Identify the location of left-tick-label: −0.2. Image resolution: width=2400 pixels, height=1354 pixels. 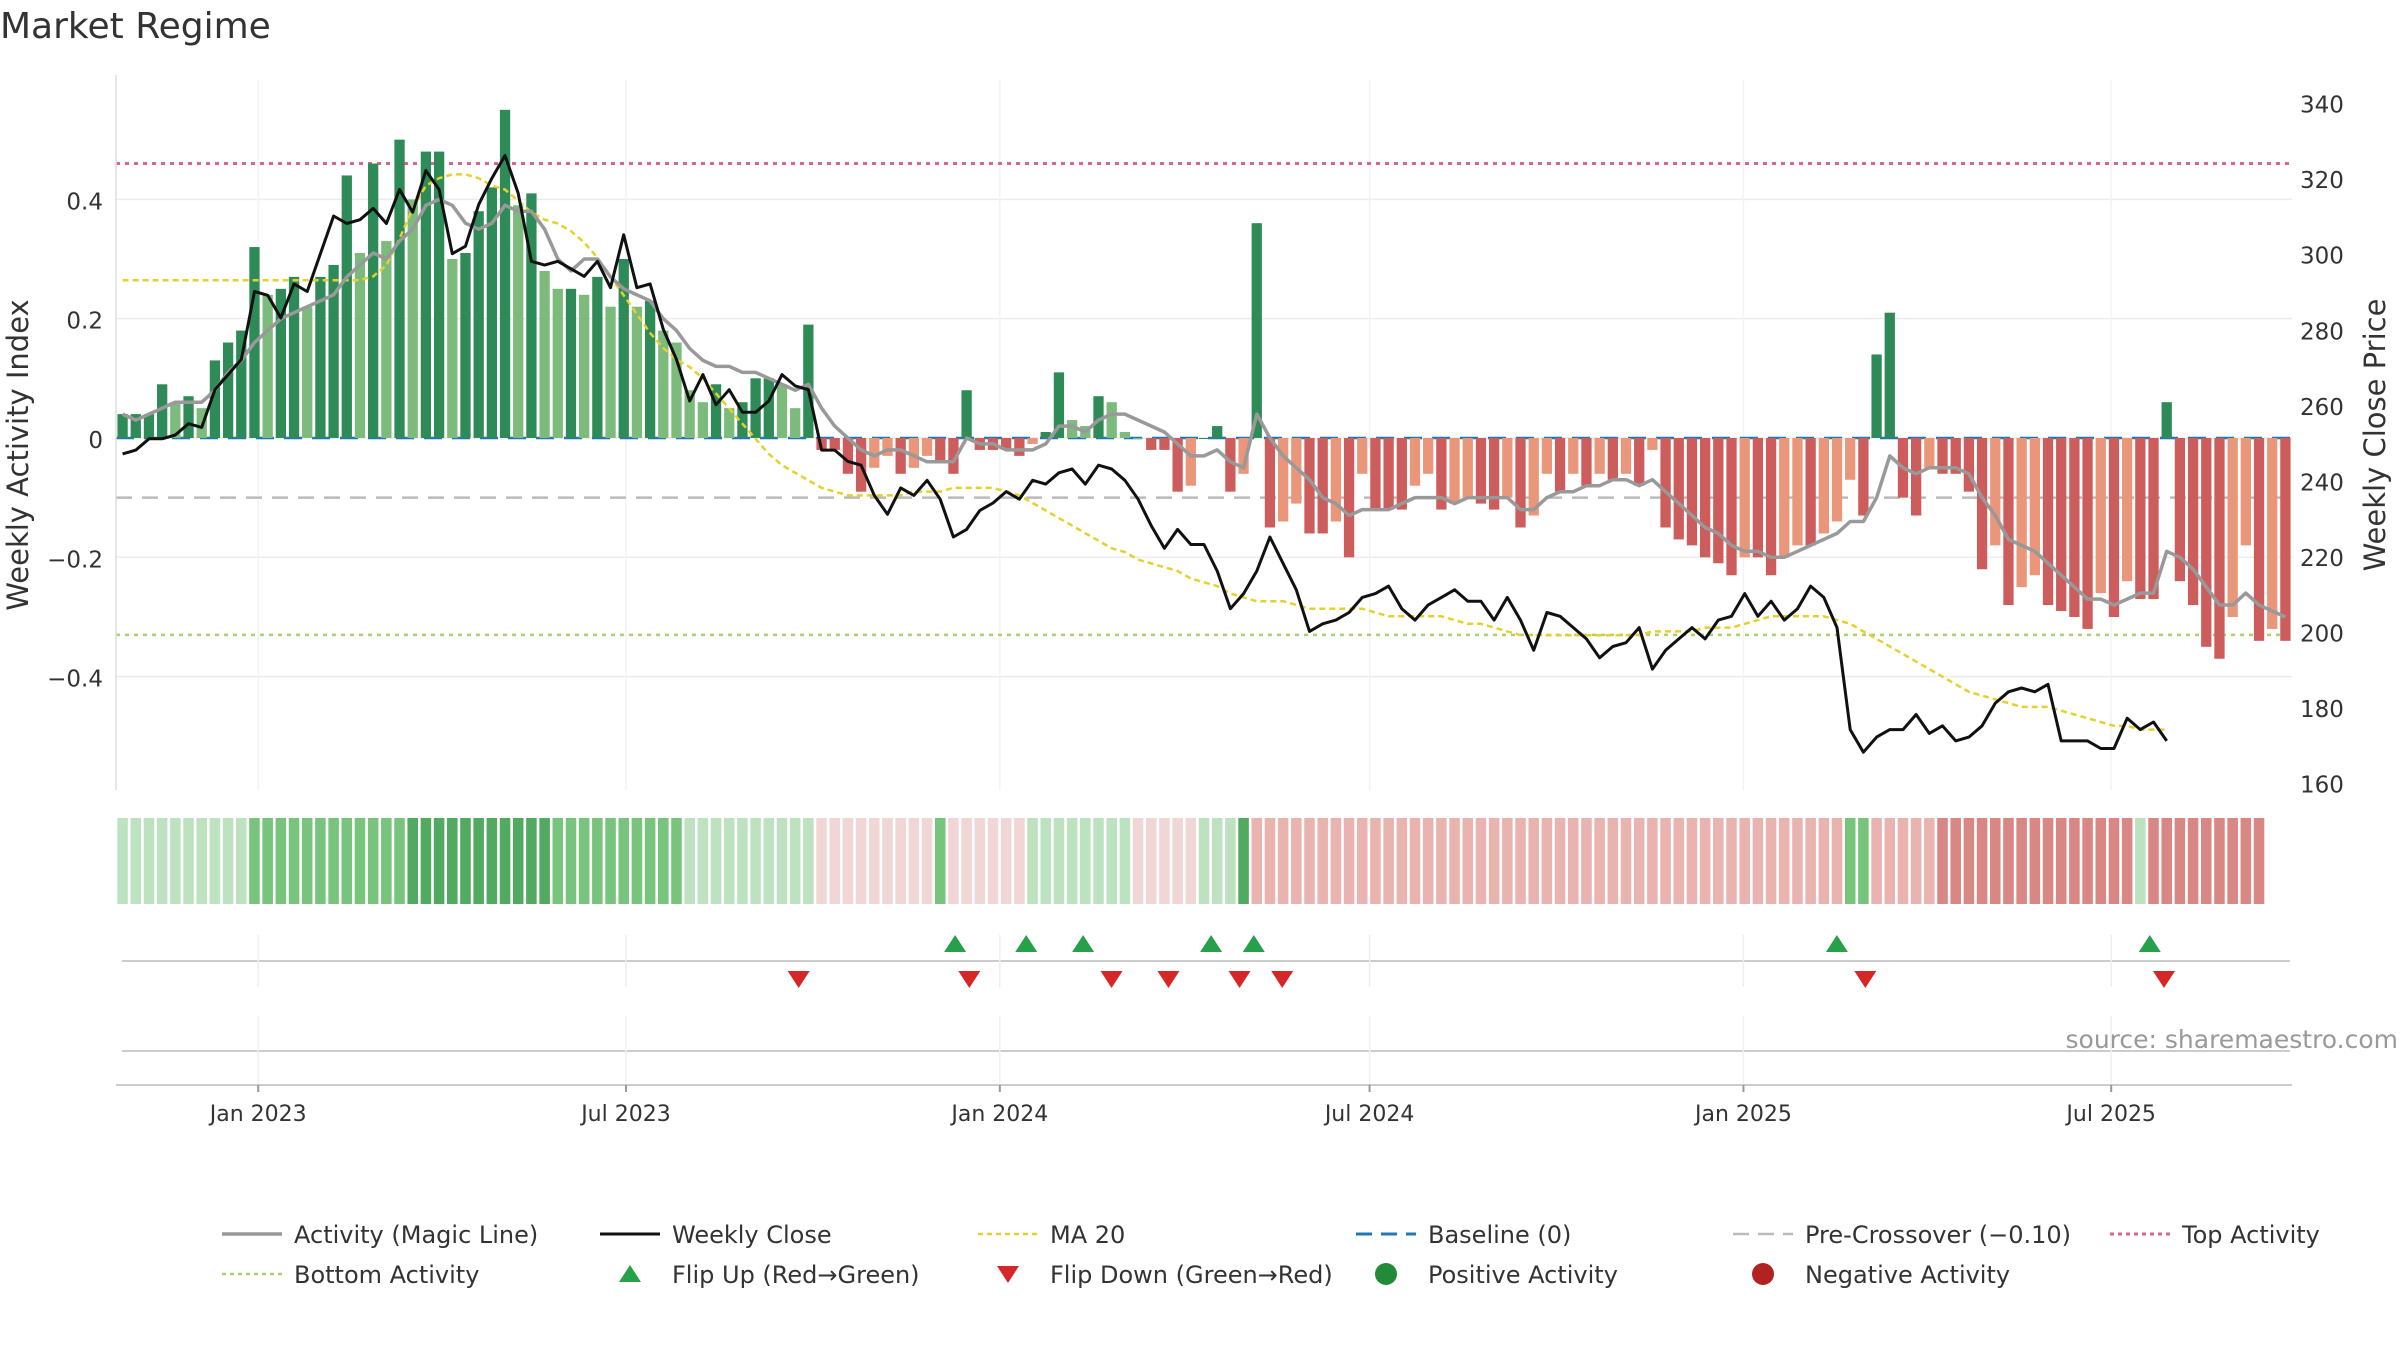
(75, 560).